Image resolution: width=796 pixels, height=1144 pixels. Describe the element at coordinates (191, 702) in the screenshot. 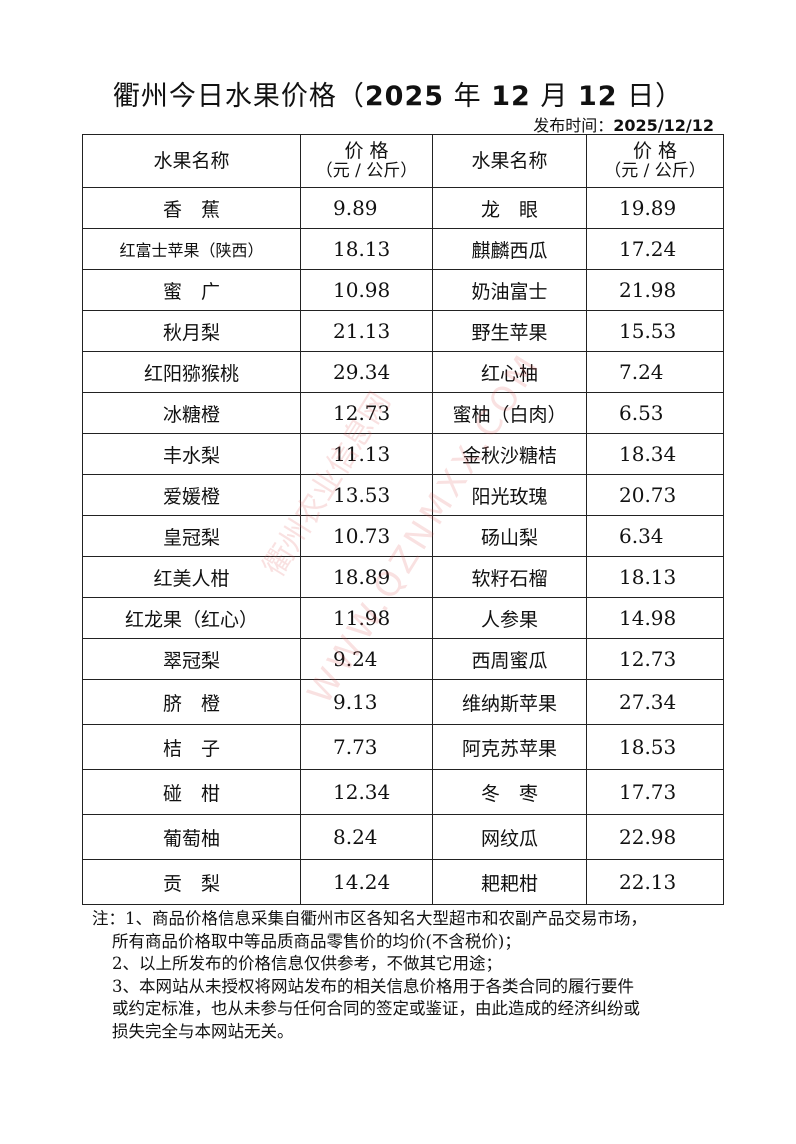

I see `fruit-name: 脐 橙` at that location.